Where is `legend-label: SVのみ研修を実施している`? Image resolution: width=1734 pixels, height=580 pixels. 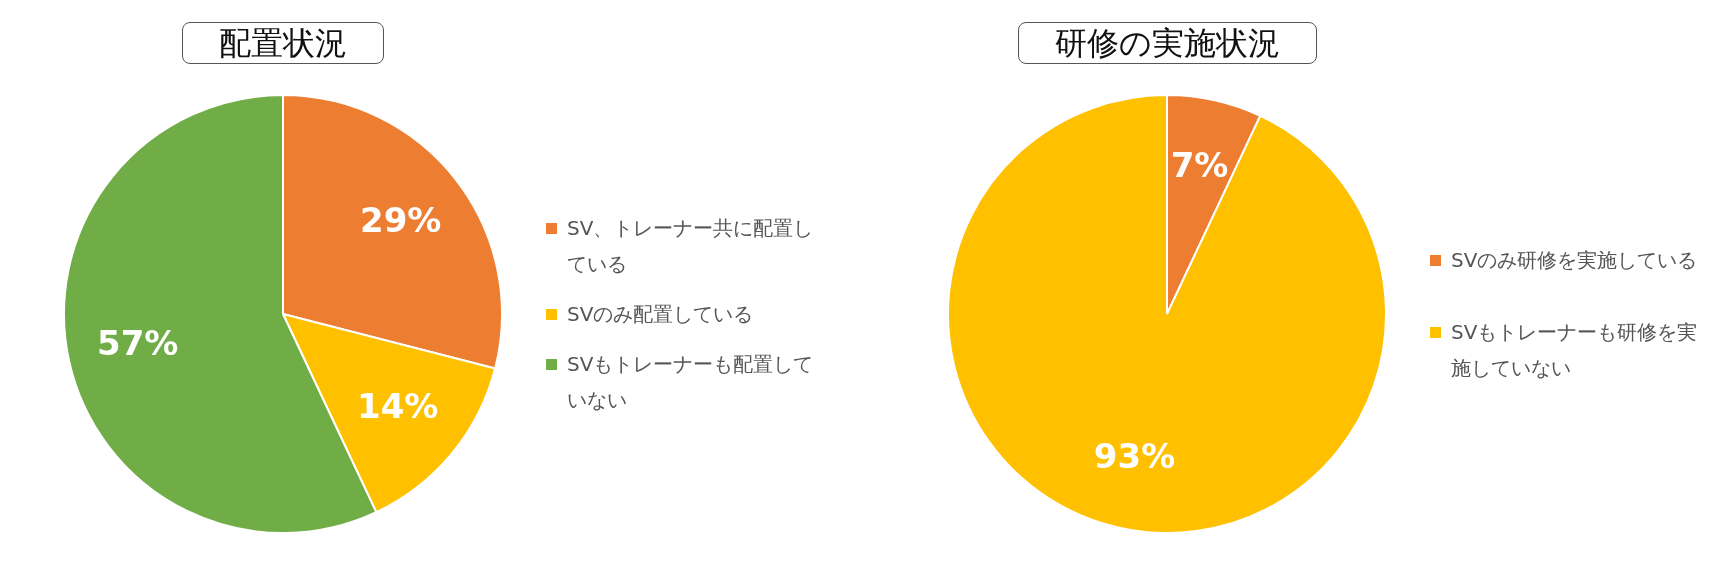 legend-label: SVのみ研修を実施している is located at coordinates (1574, 260).